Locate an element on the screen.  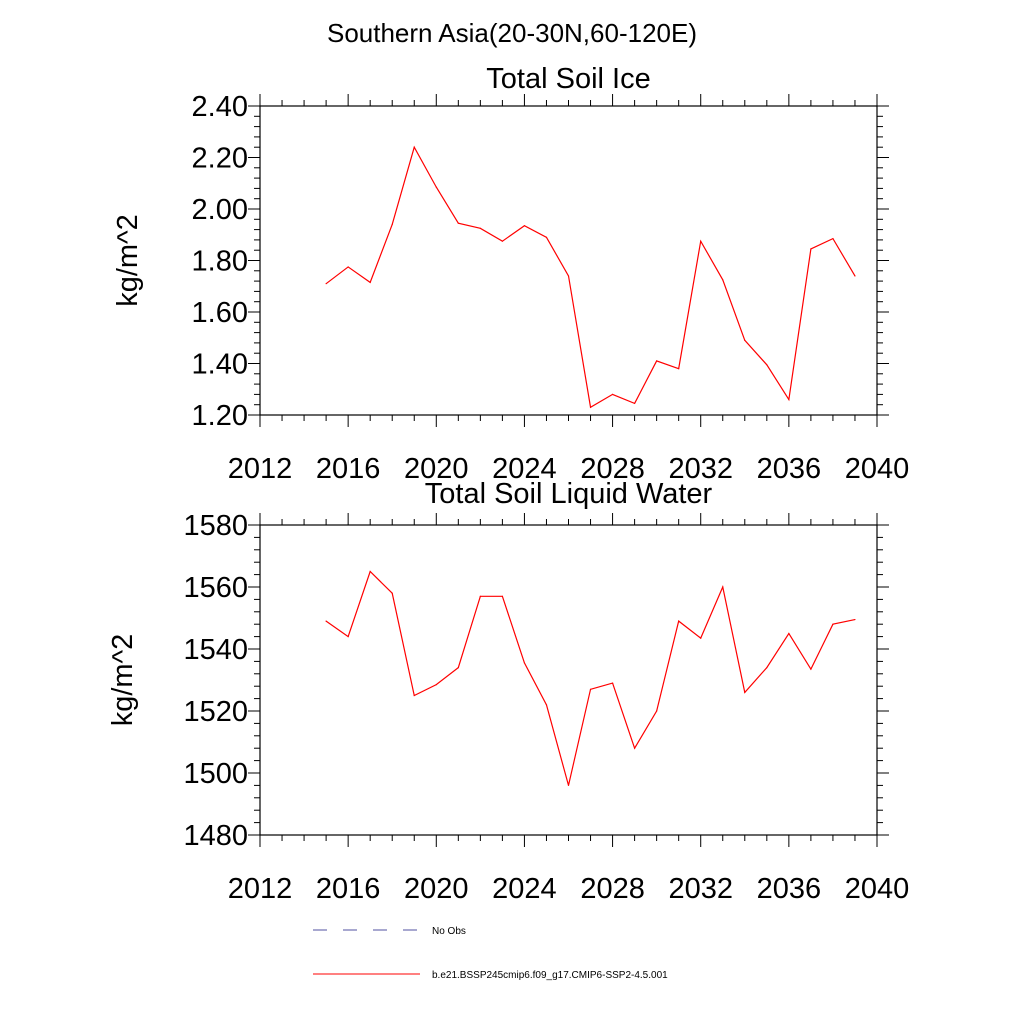
y-tick-label: 2.20 is located at coordinates (220, 159).